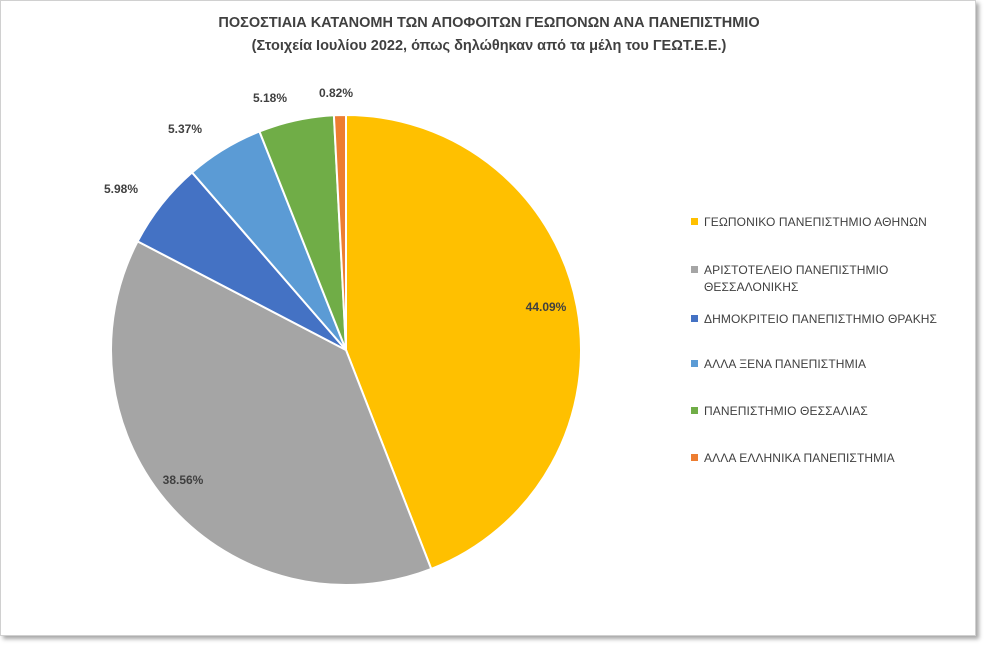 The height and width of the screenshot is (646, 985). Describe the element at coordinates (546, 307) in the screenshot. I see `data-label-1: 44.09%` at that location.